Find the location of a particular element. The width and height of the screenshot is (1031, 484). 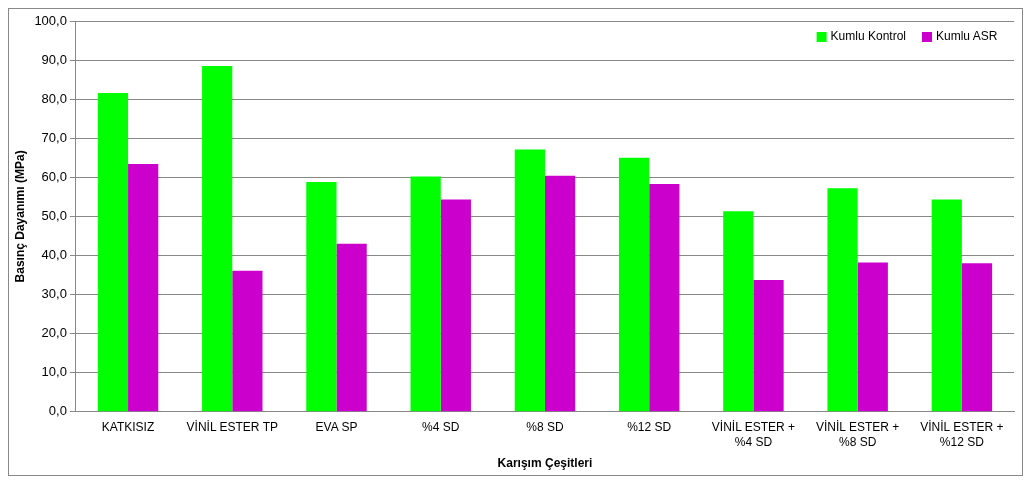

y-tick-label: 10,0 is located at coordinates (54, 372).